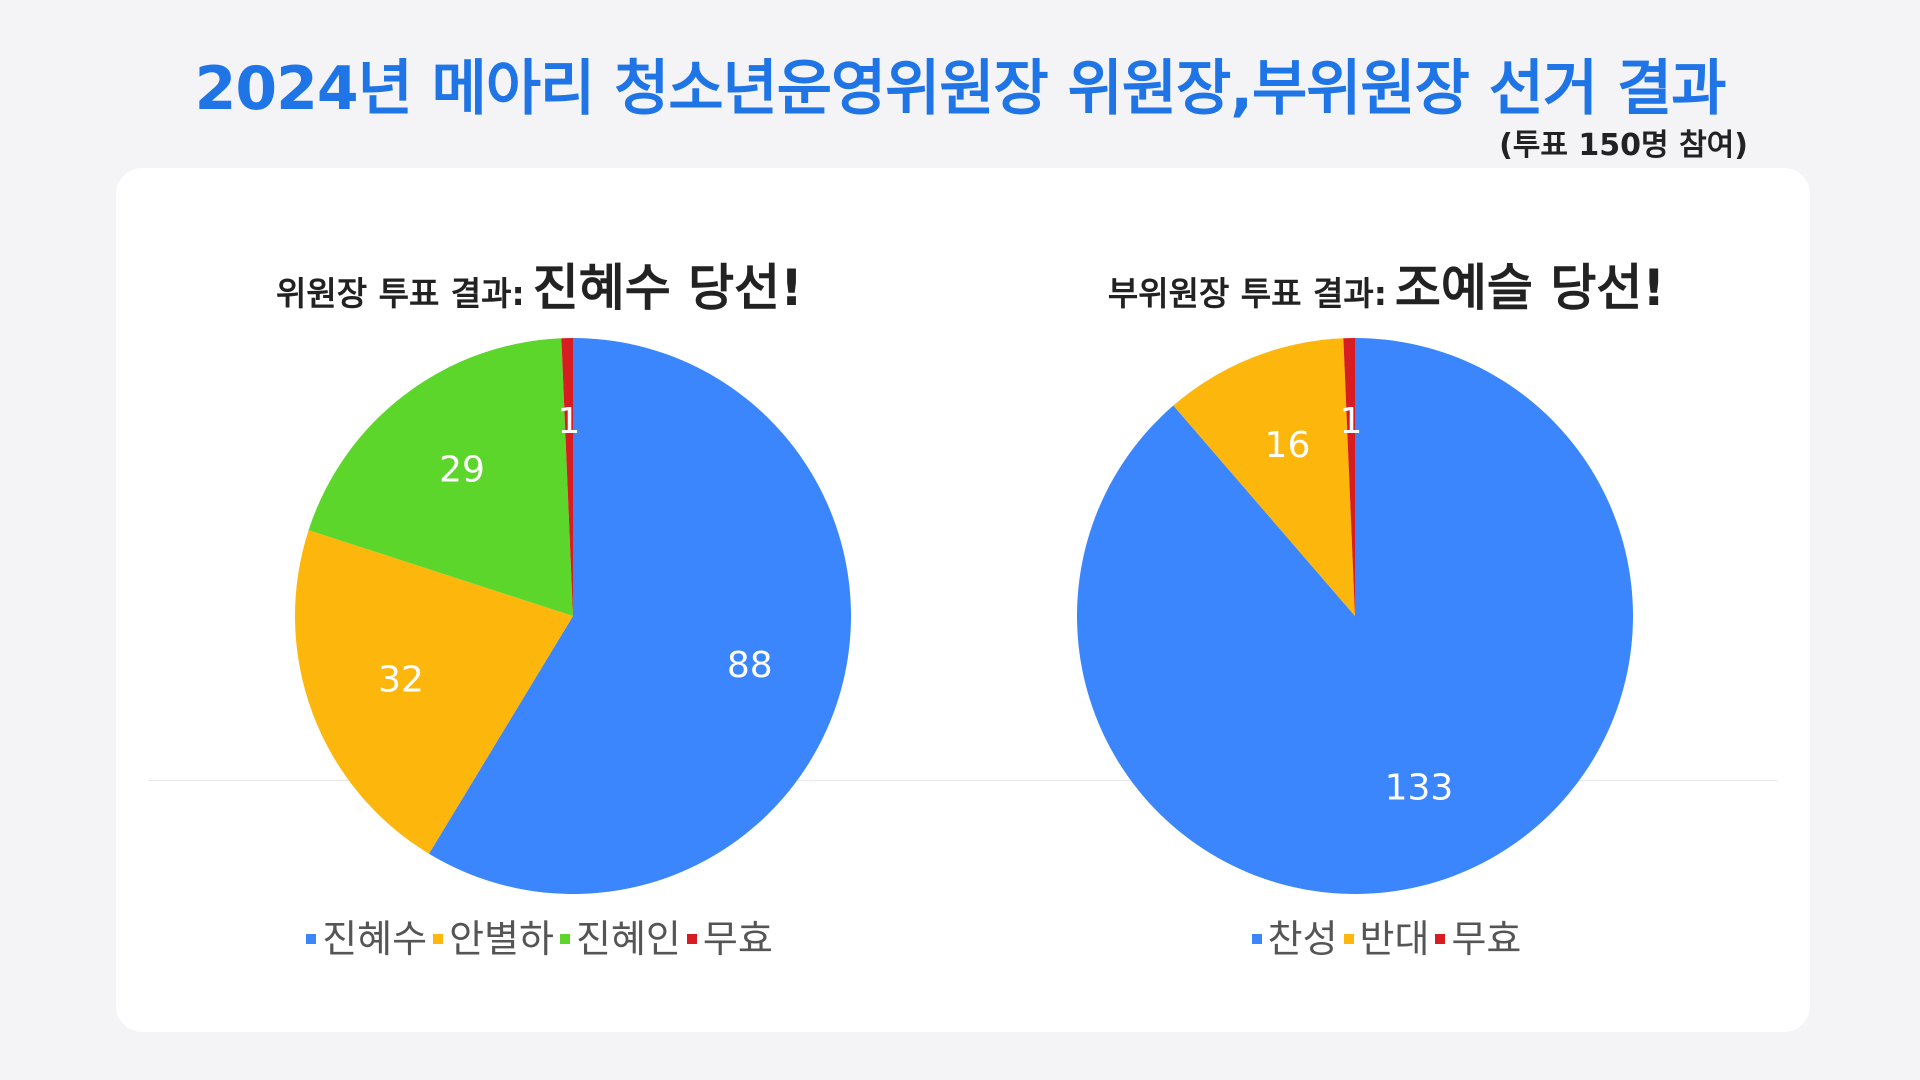 This screenshot has width=1920, height=1080. I want to click on chart-title: 부위원장 투표 결과: 조예슬 당선!, so click(1386, 284).